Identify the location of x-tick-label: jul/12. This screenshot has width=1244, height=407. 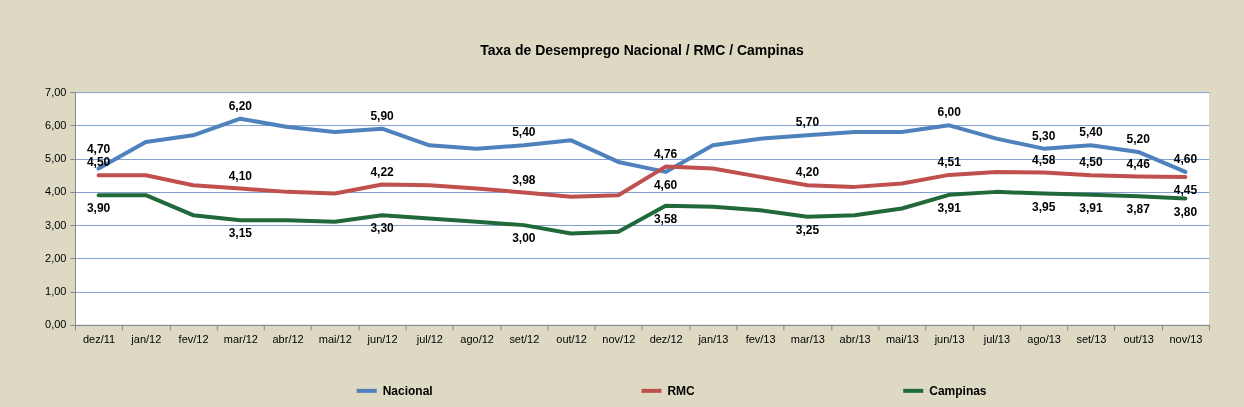
(429, 339).